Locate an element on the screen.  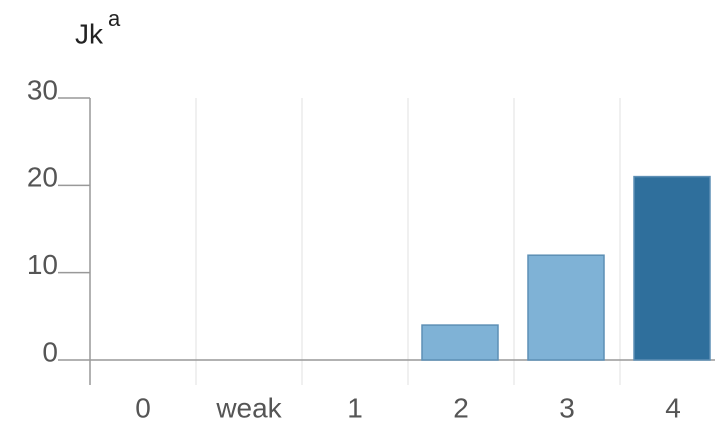
y-tick-label: 30 is located at coordinates (42, 89).